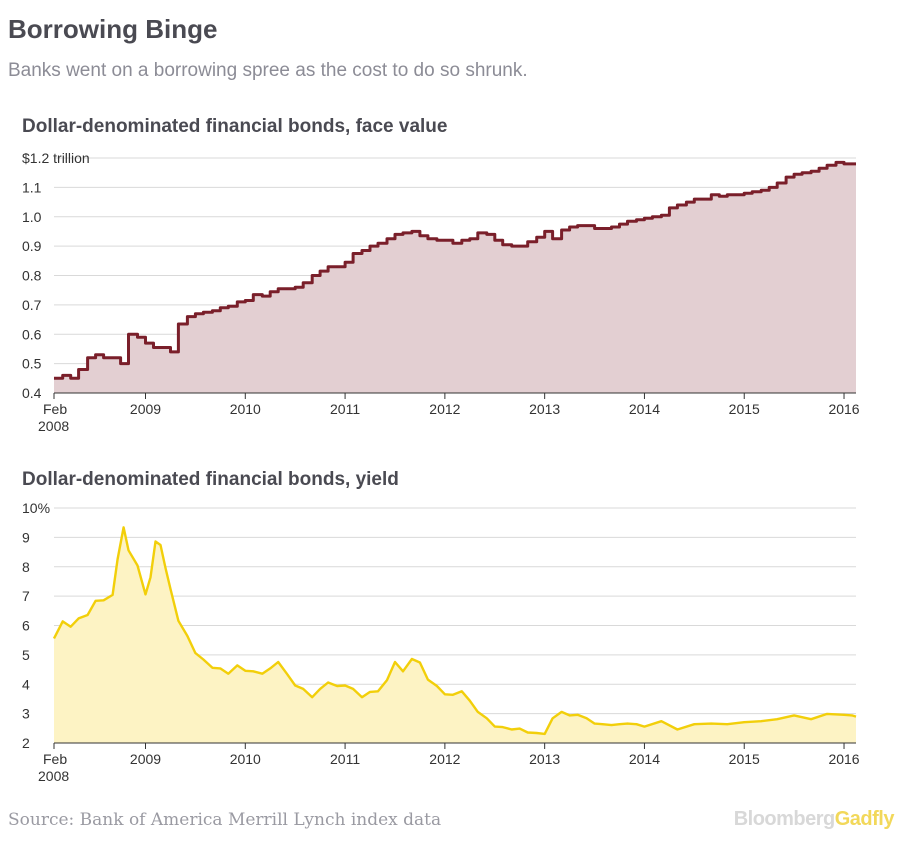 The height and width of the screenshot is (847, 900). Describe the element at coordinates (26, 537) in the screenshot. I see `y-tick-label: 9` at that location.